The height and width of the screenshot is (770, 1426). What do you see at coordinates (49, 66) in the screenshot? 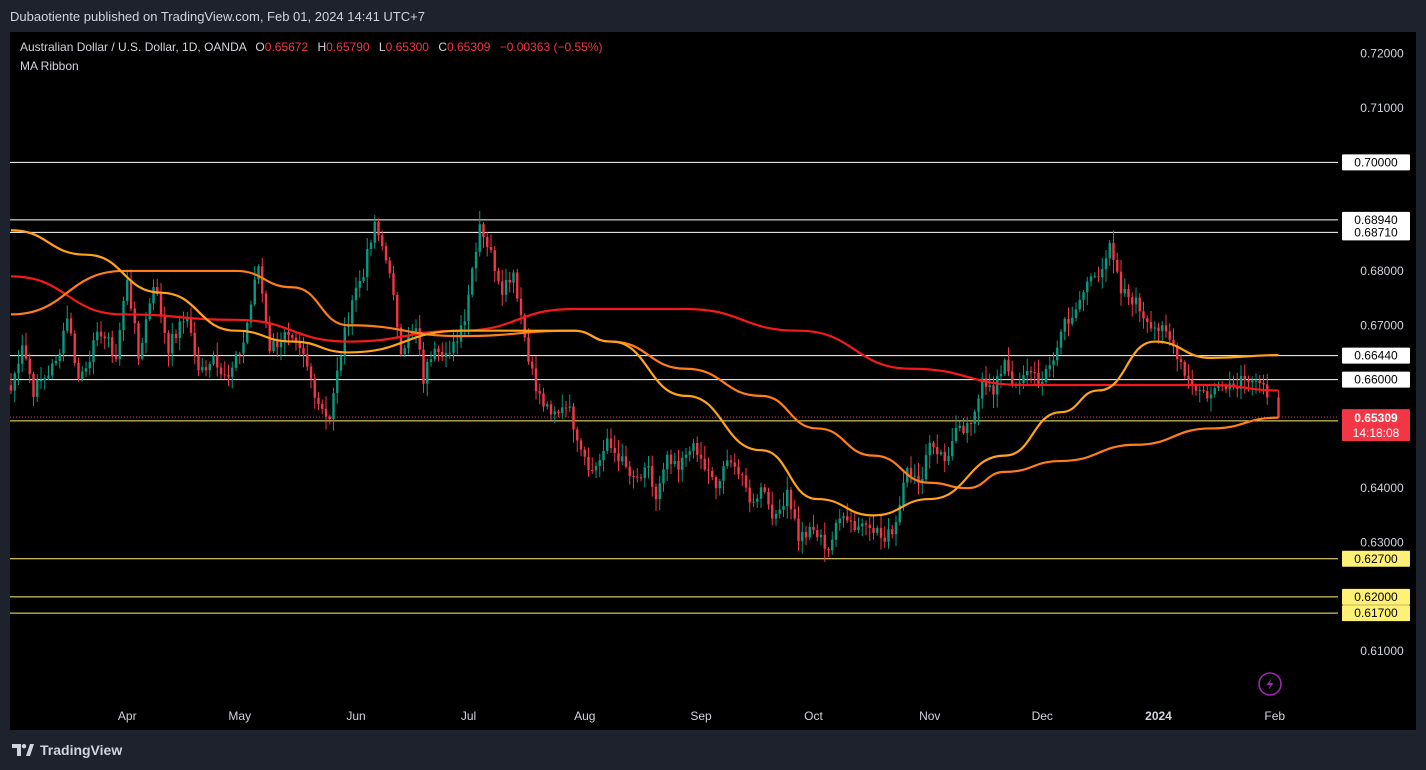
I see `indicator-name: MA Ribbon` at bounding box center [49, 66].